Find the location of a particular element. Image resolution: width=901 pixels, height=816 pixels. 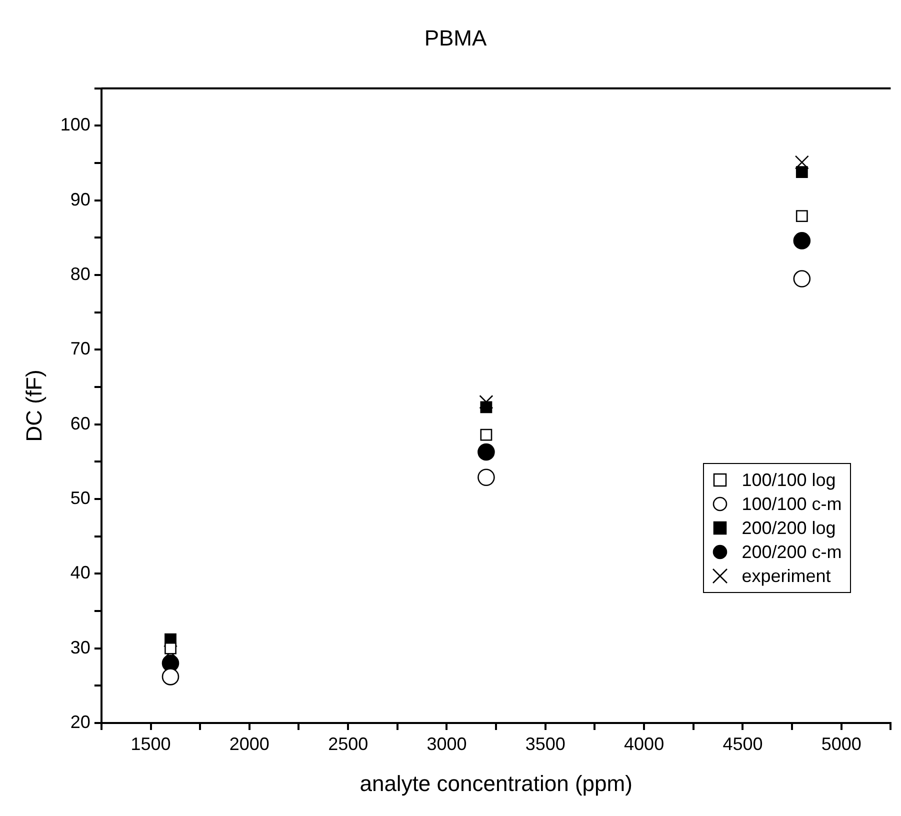

x-tick-label: 2000 is located at coordinates (249, 744).